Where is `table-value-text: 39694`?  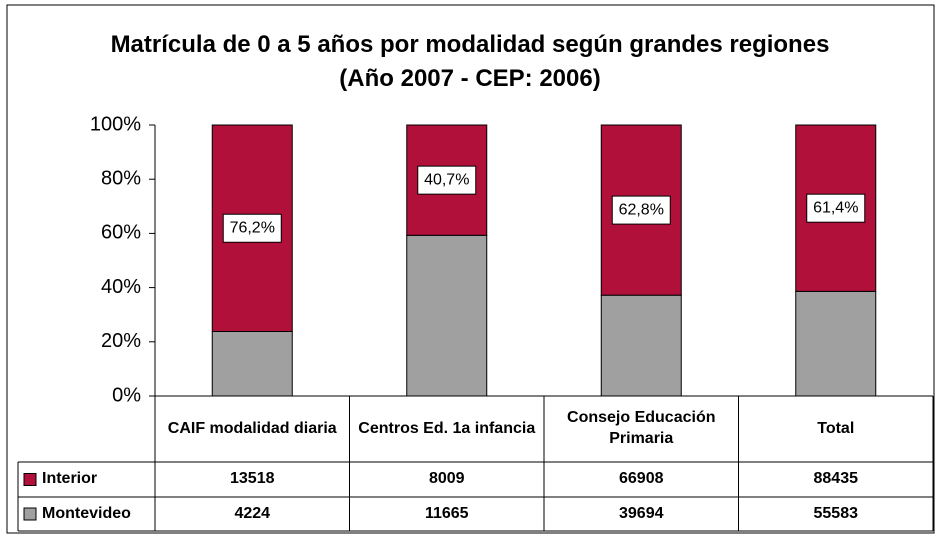
table-value-text: 39694 is located at coordinates (641, 513).